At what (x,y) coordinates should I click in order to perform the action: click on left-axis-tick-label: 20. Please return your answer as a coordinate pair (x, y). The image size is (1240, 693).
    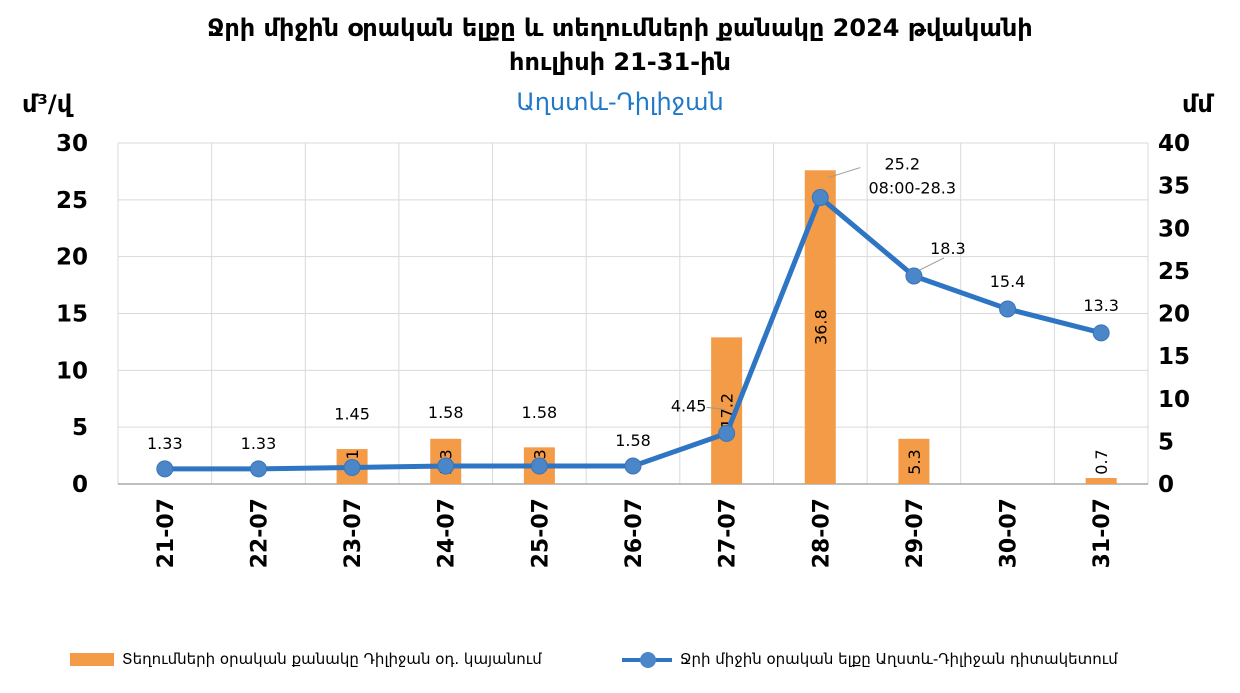
    Looking at the image, I should click on (72, 258).